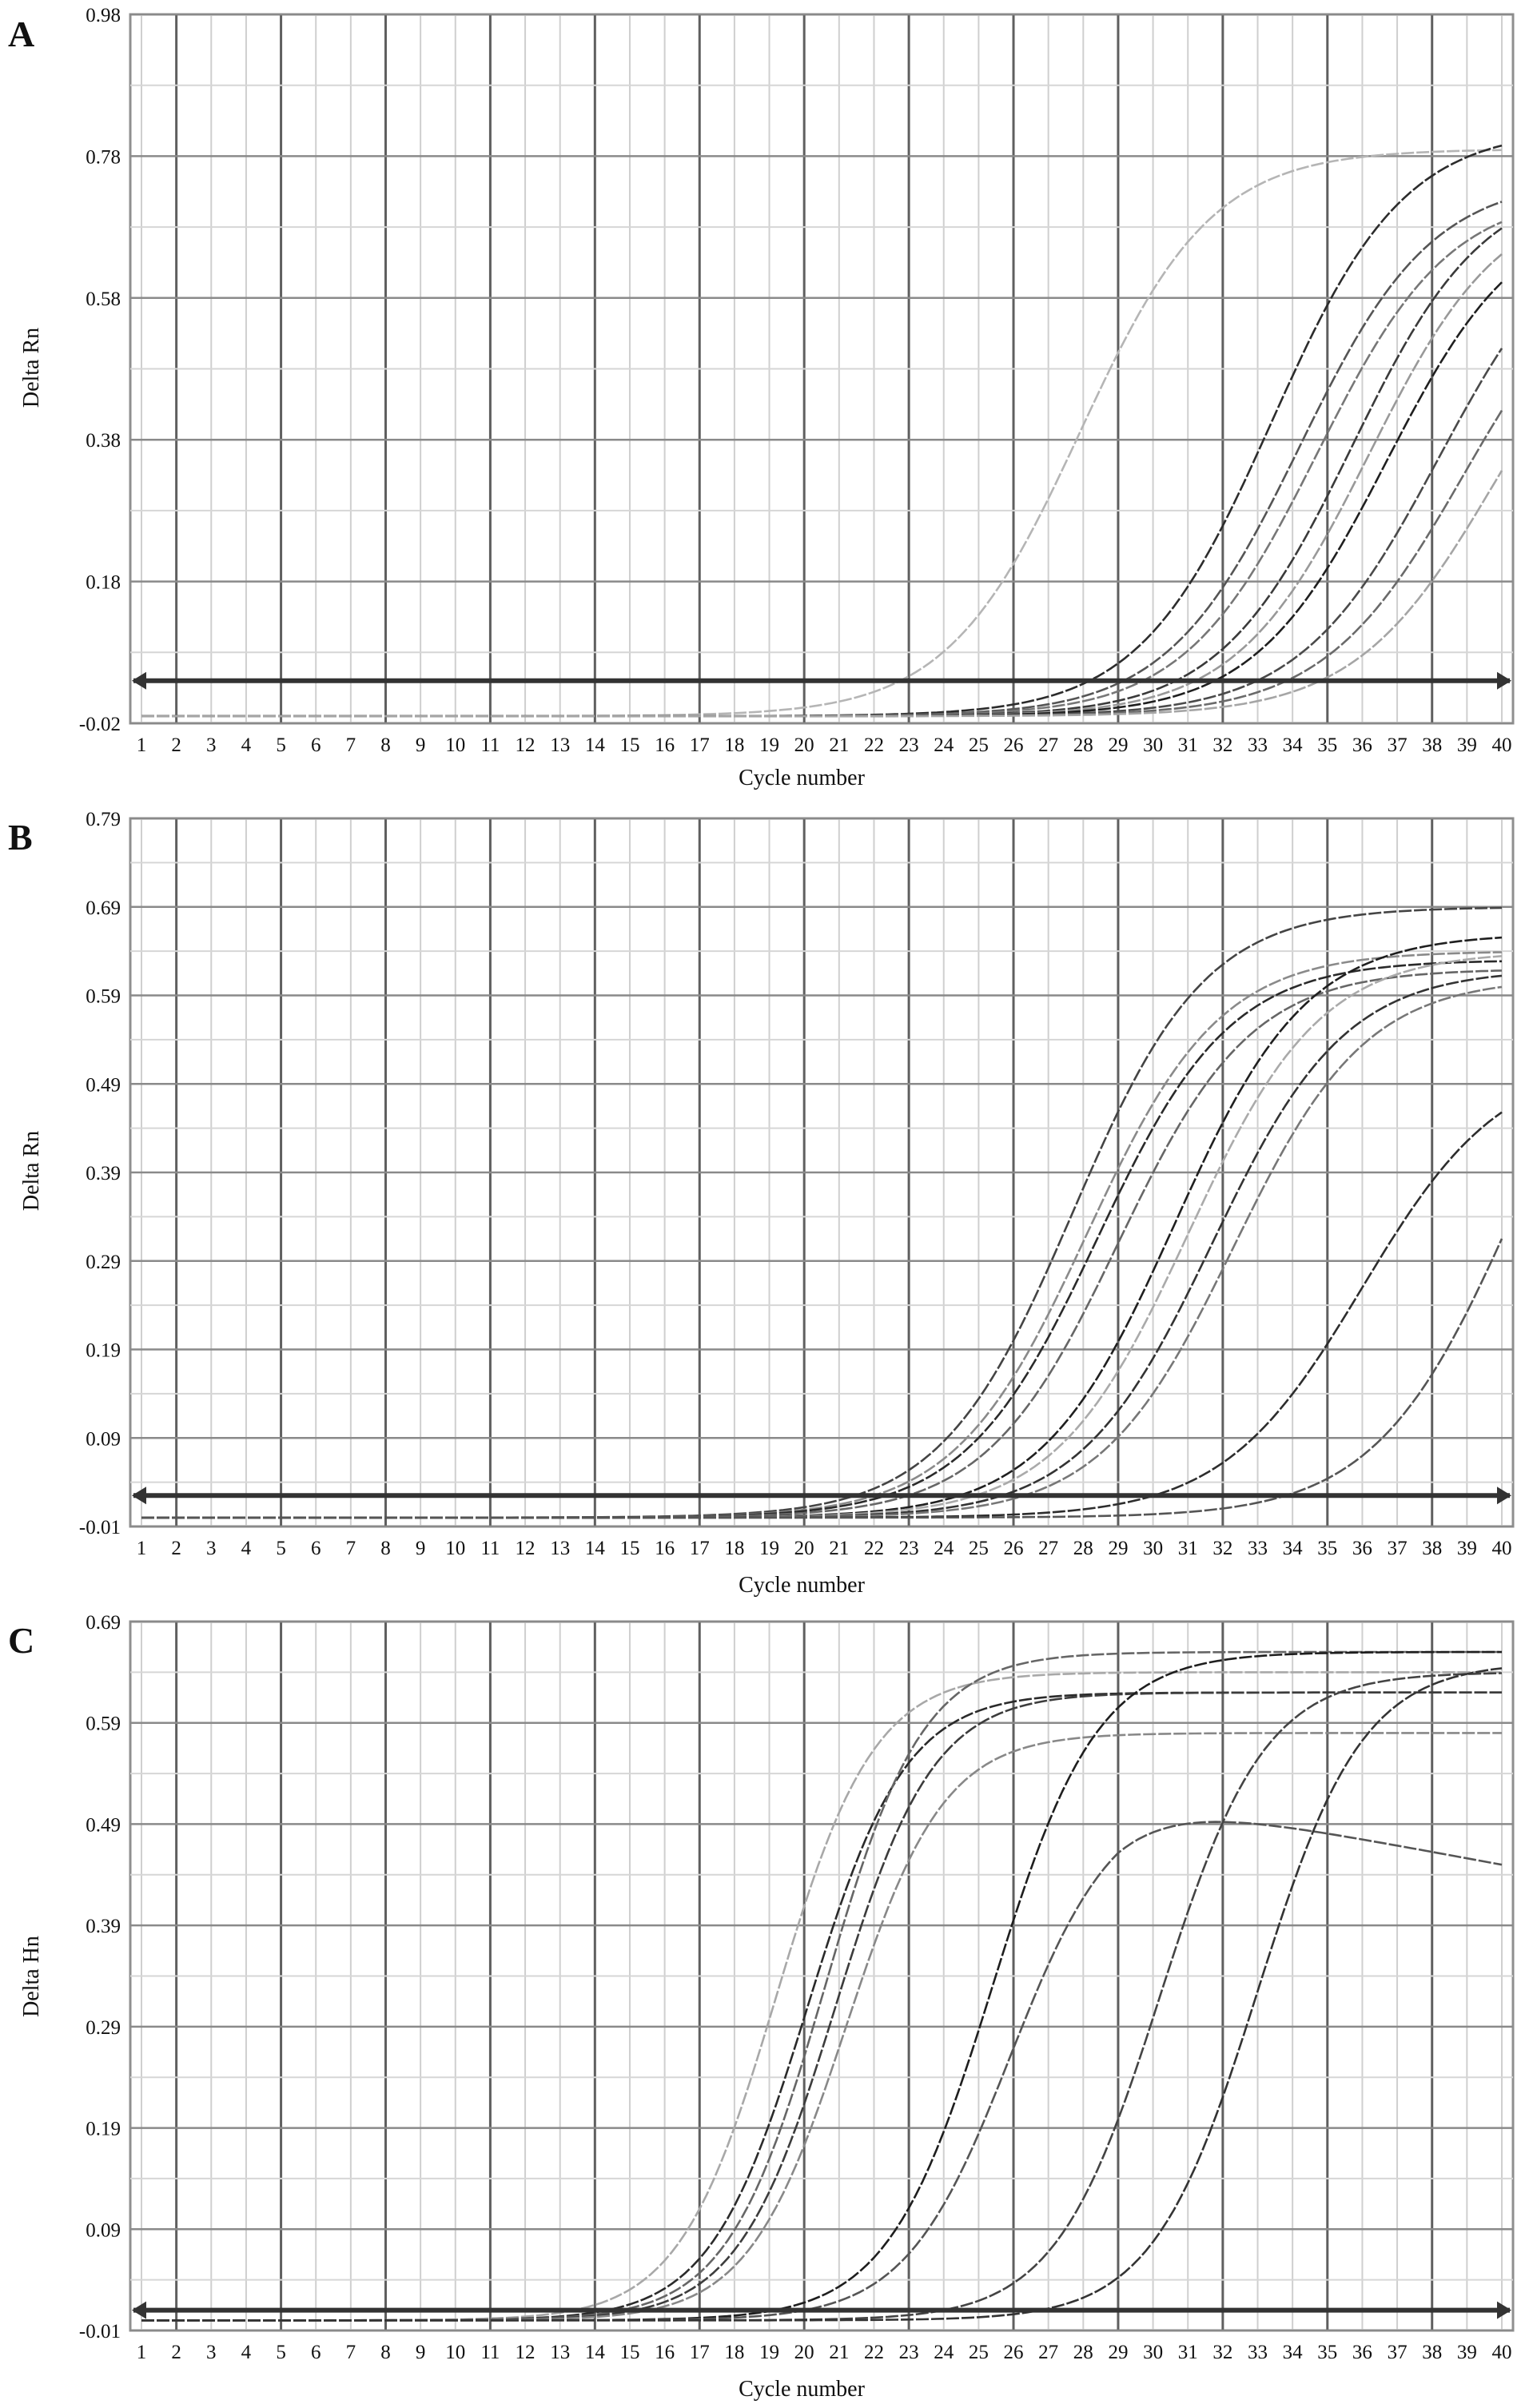 The height and width of the screenshot is (2408, 1529). Describe the element at coordinates (595, 2352) in the screenshot. I see `panel-c-x-tick-label: 14` at that location.